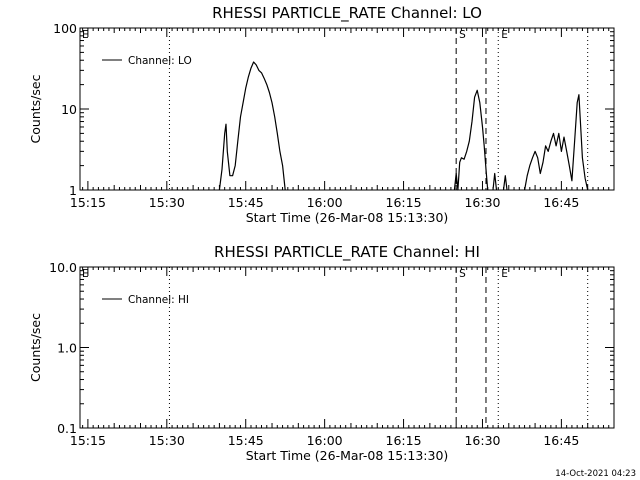 This screenshot has height=480, width=640. Describe the element at coordinates (69, 109) in the screenshot. I see `y-tick-label: 10` at that location.